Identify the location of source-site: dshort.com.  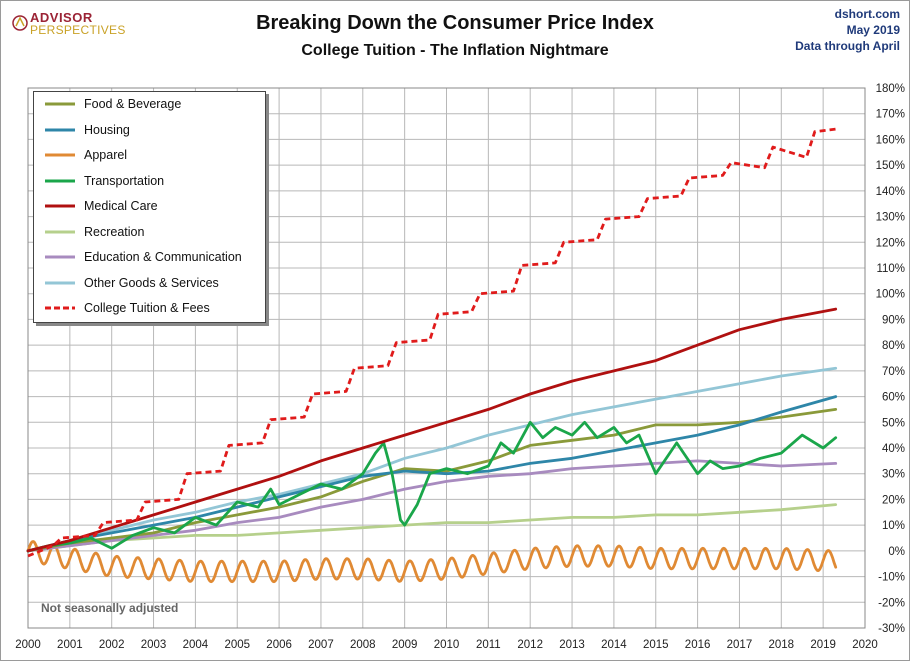
(867, 14).